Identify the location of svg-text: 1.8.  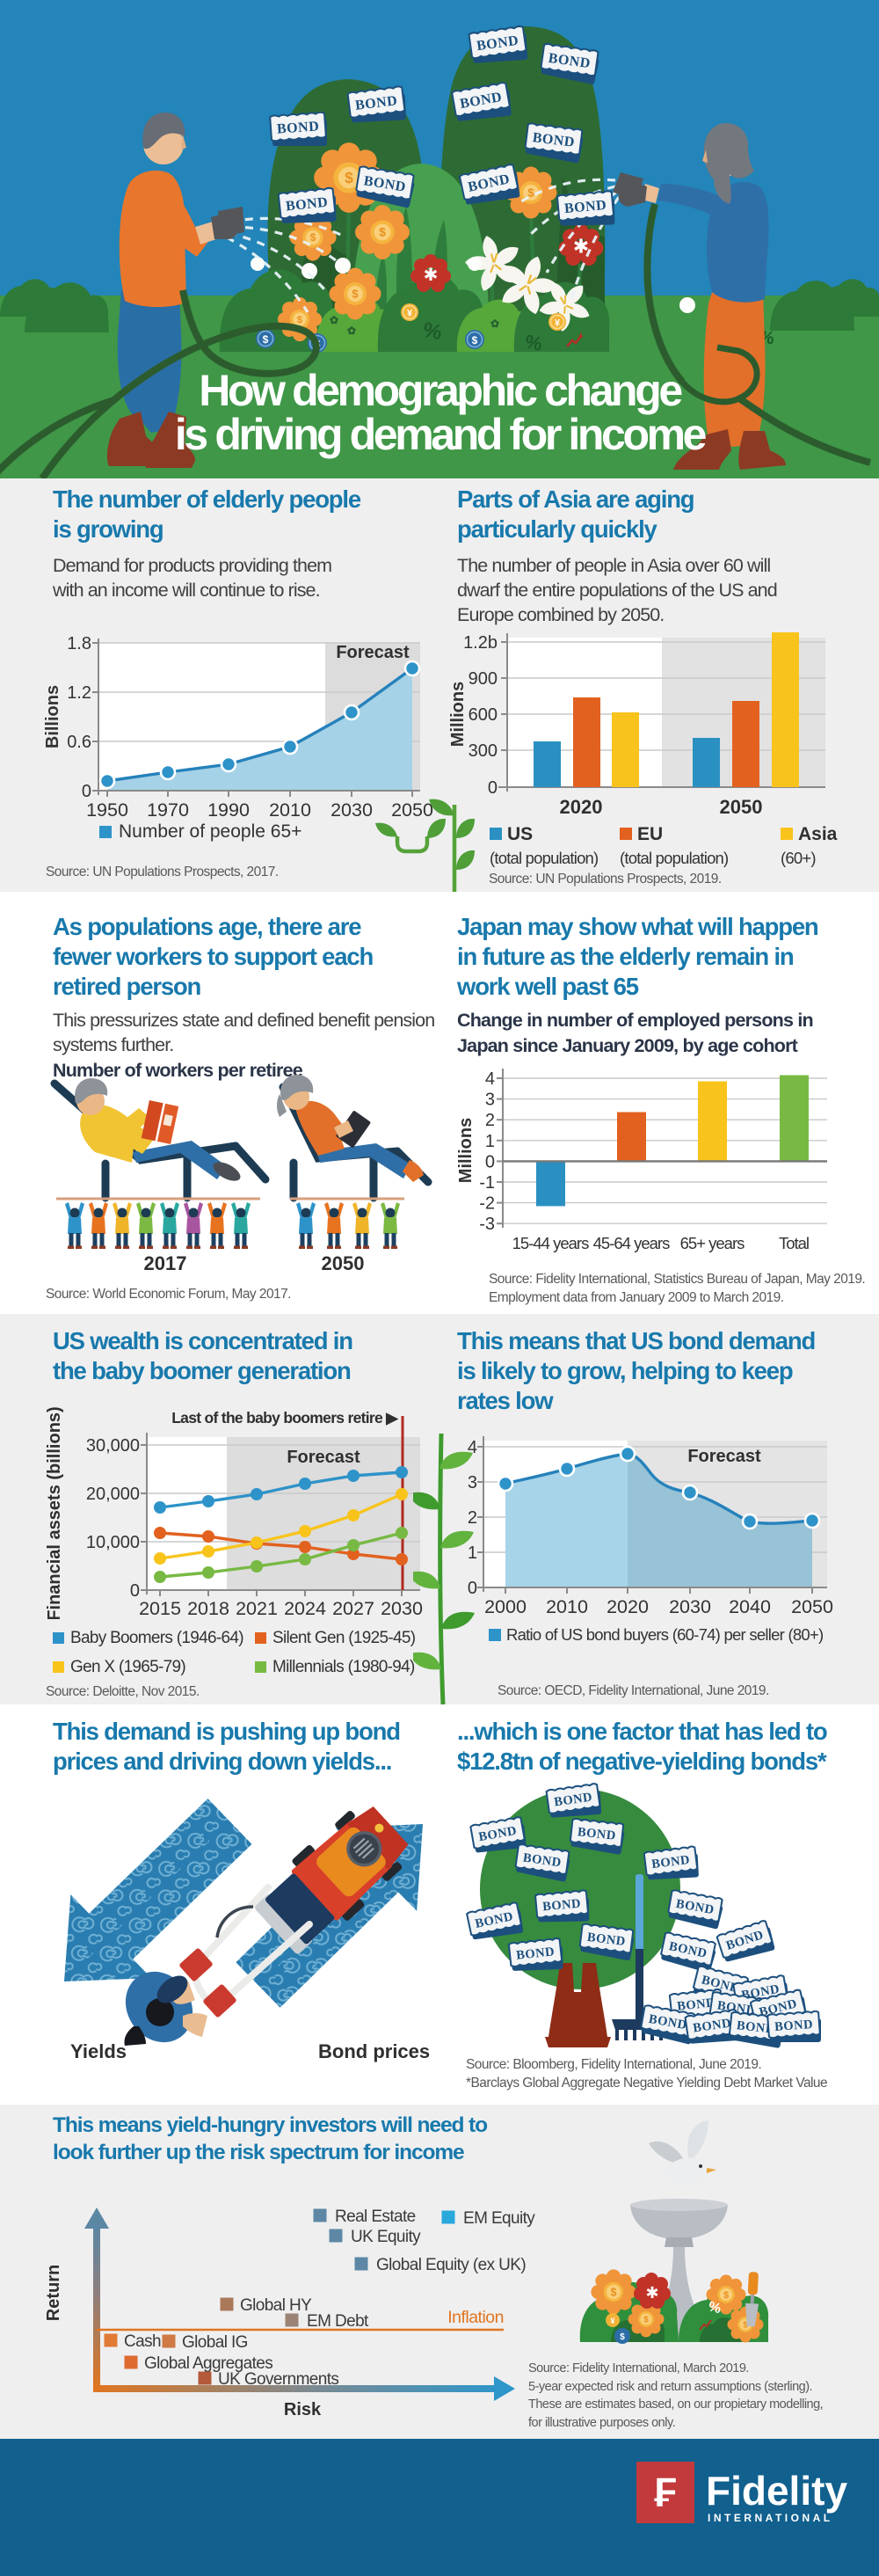
(79, 643).